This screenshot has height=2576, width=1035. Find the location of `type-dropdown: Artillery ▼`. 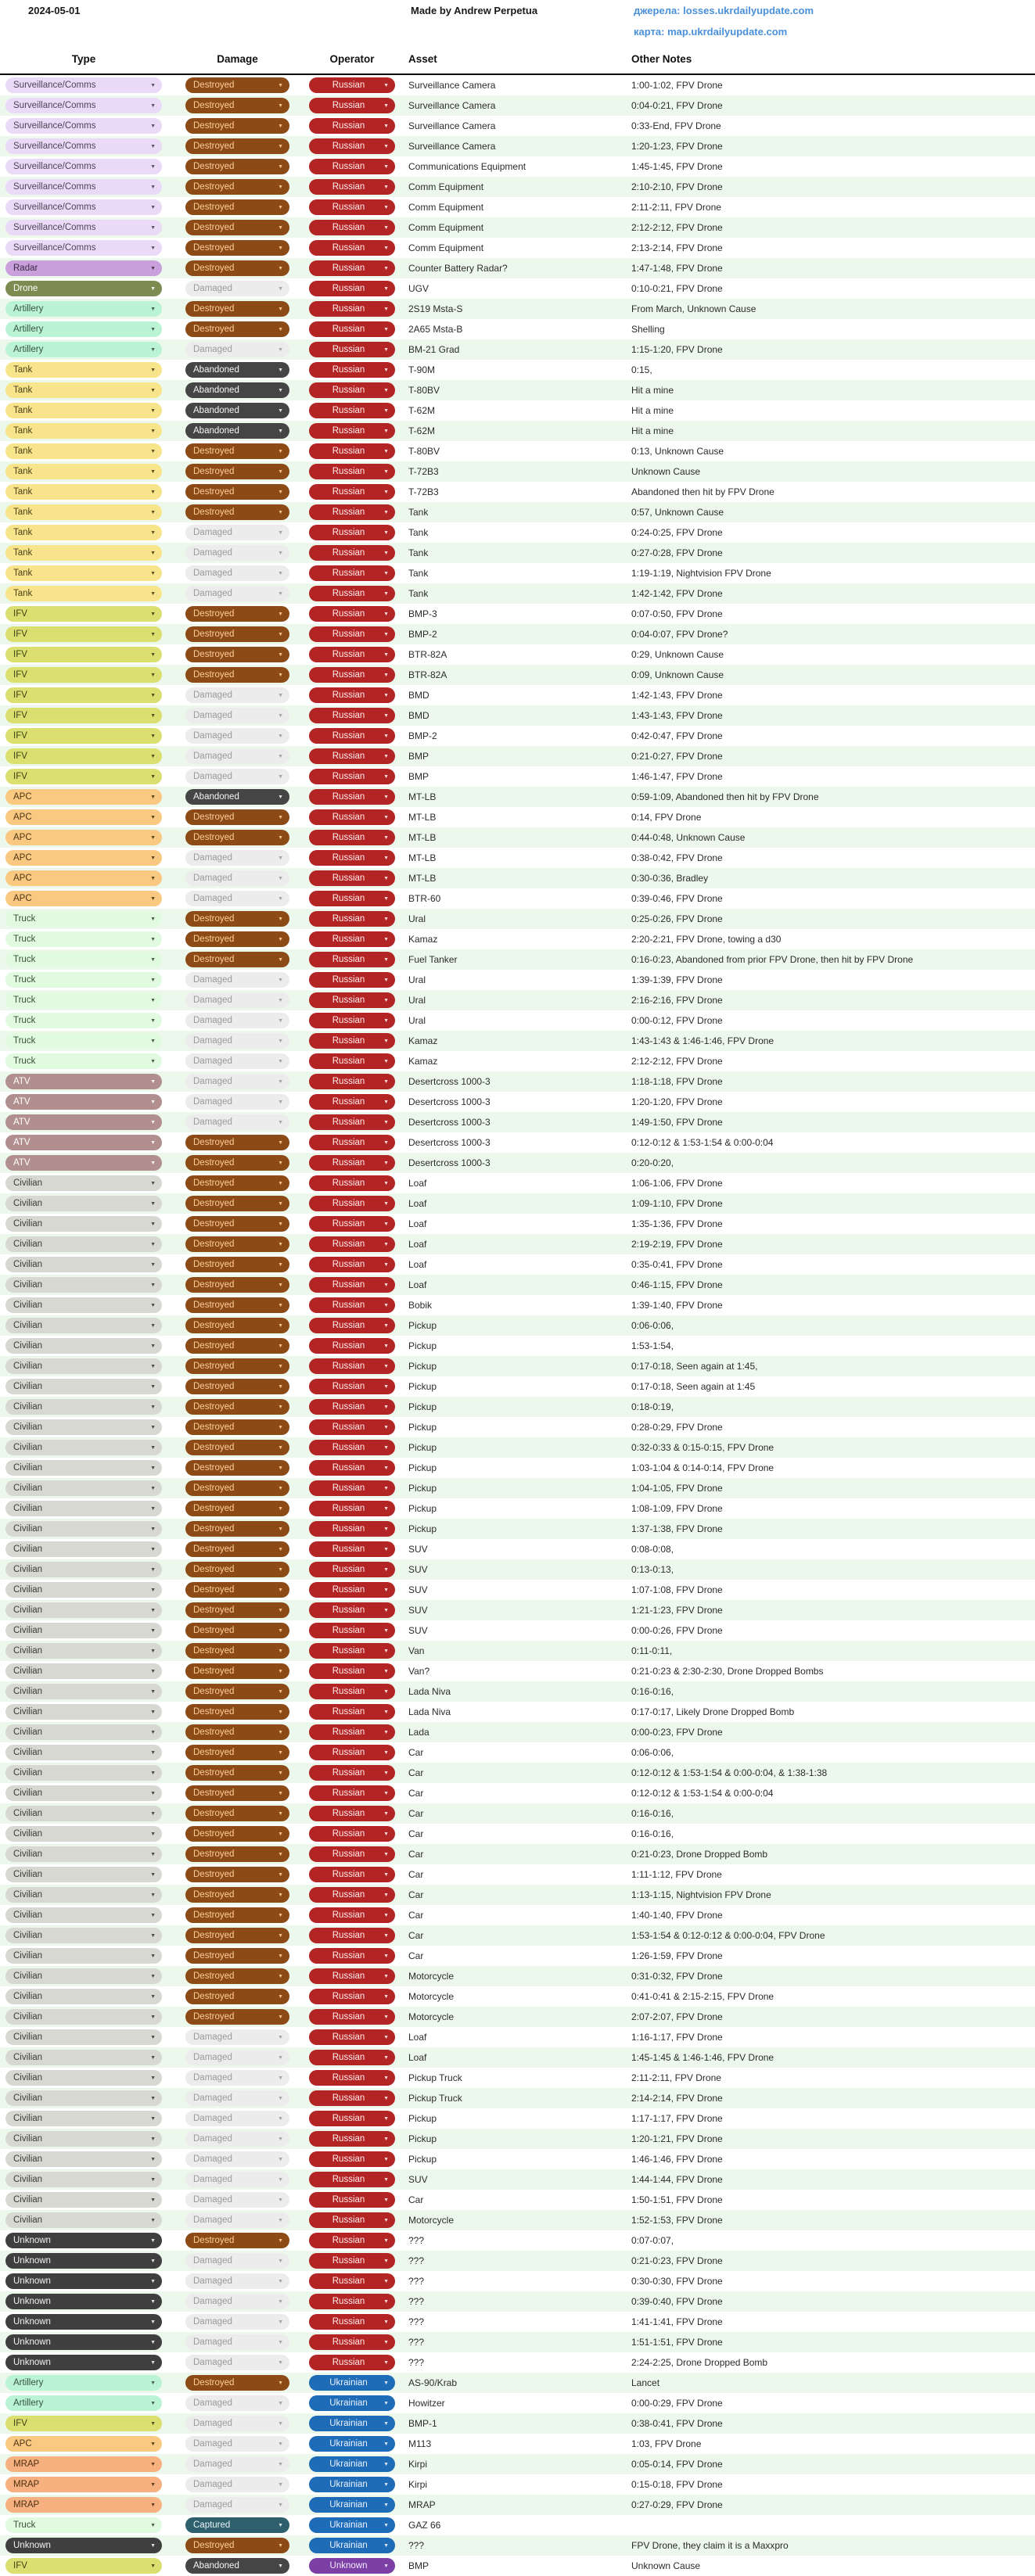

type-dropdown: Artillery ▼ is located at coordinates (83, 2383).